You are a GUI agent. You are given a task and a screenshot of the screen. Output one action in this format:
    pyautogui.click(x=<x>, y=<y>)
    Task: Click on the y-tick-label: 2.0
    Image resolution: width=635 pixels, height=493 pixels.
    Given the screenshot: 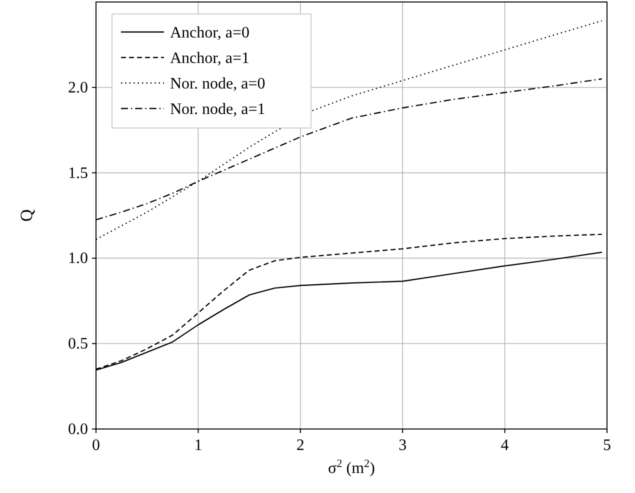 What is the action you would take?
    pyautogui.click(x=78, y=87)
    